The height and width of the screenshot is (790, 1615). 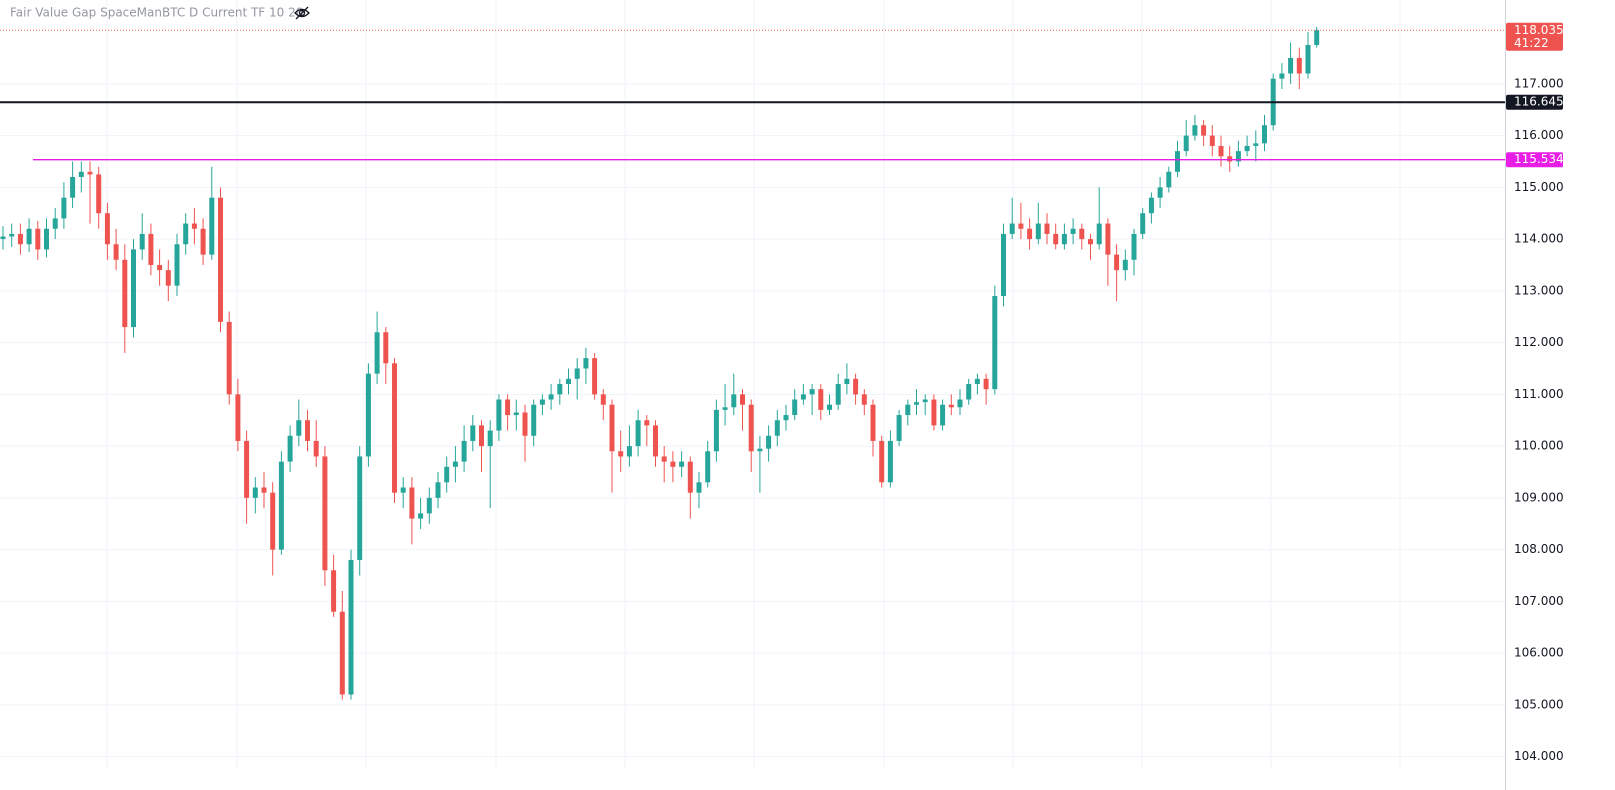 What do you see at coordinates (1539, 394) in the screenshot?
I see `y-tick-label: 111.000` at bounding box center [1539, 394].